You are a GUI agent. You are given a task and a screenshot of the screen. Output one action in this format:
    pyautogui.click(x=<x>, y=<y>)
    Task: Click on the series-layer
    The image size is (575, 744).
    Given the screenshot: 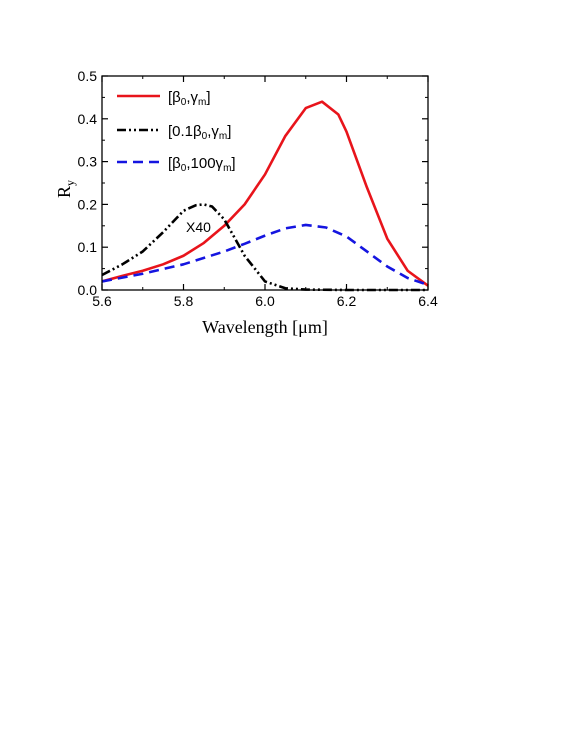 What is the action you would take?
    pyautogui.click(x=265, y=196)
    